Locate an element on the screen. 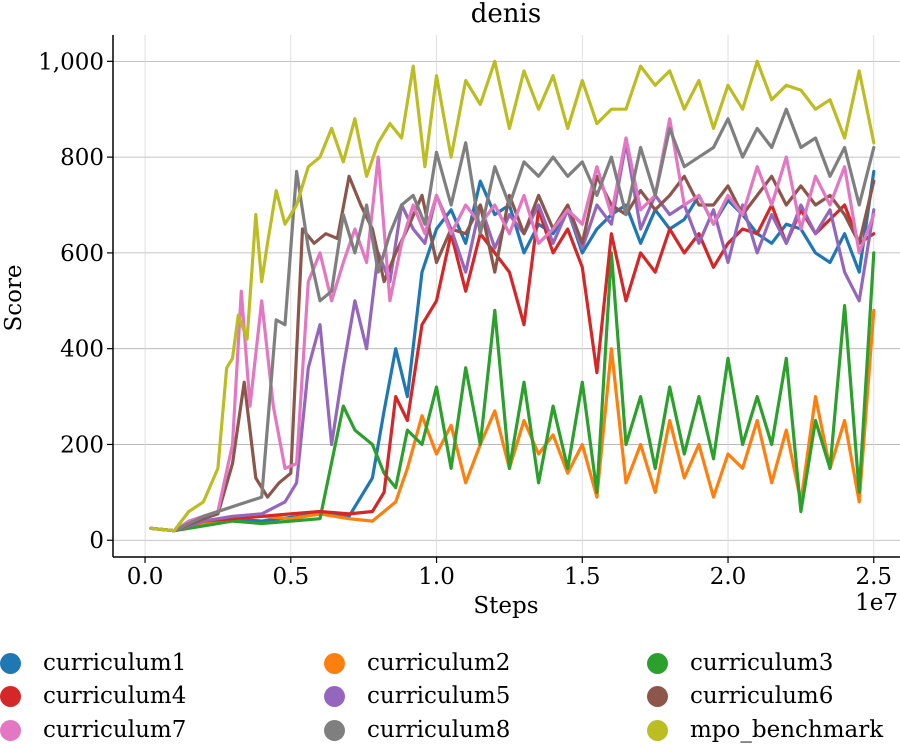  legend-label: curriculum1 is located at coordinates (115, 663).